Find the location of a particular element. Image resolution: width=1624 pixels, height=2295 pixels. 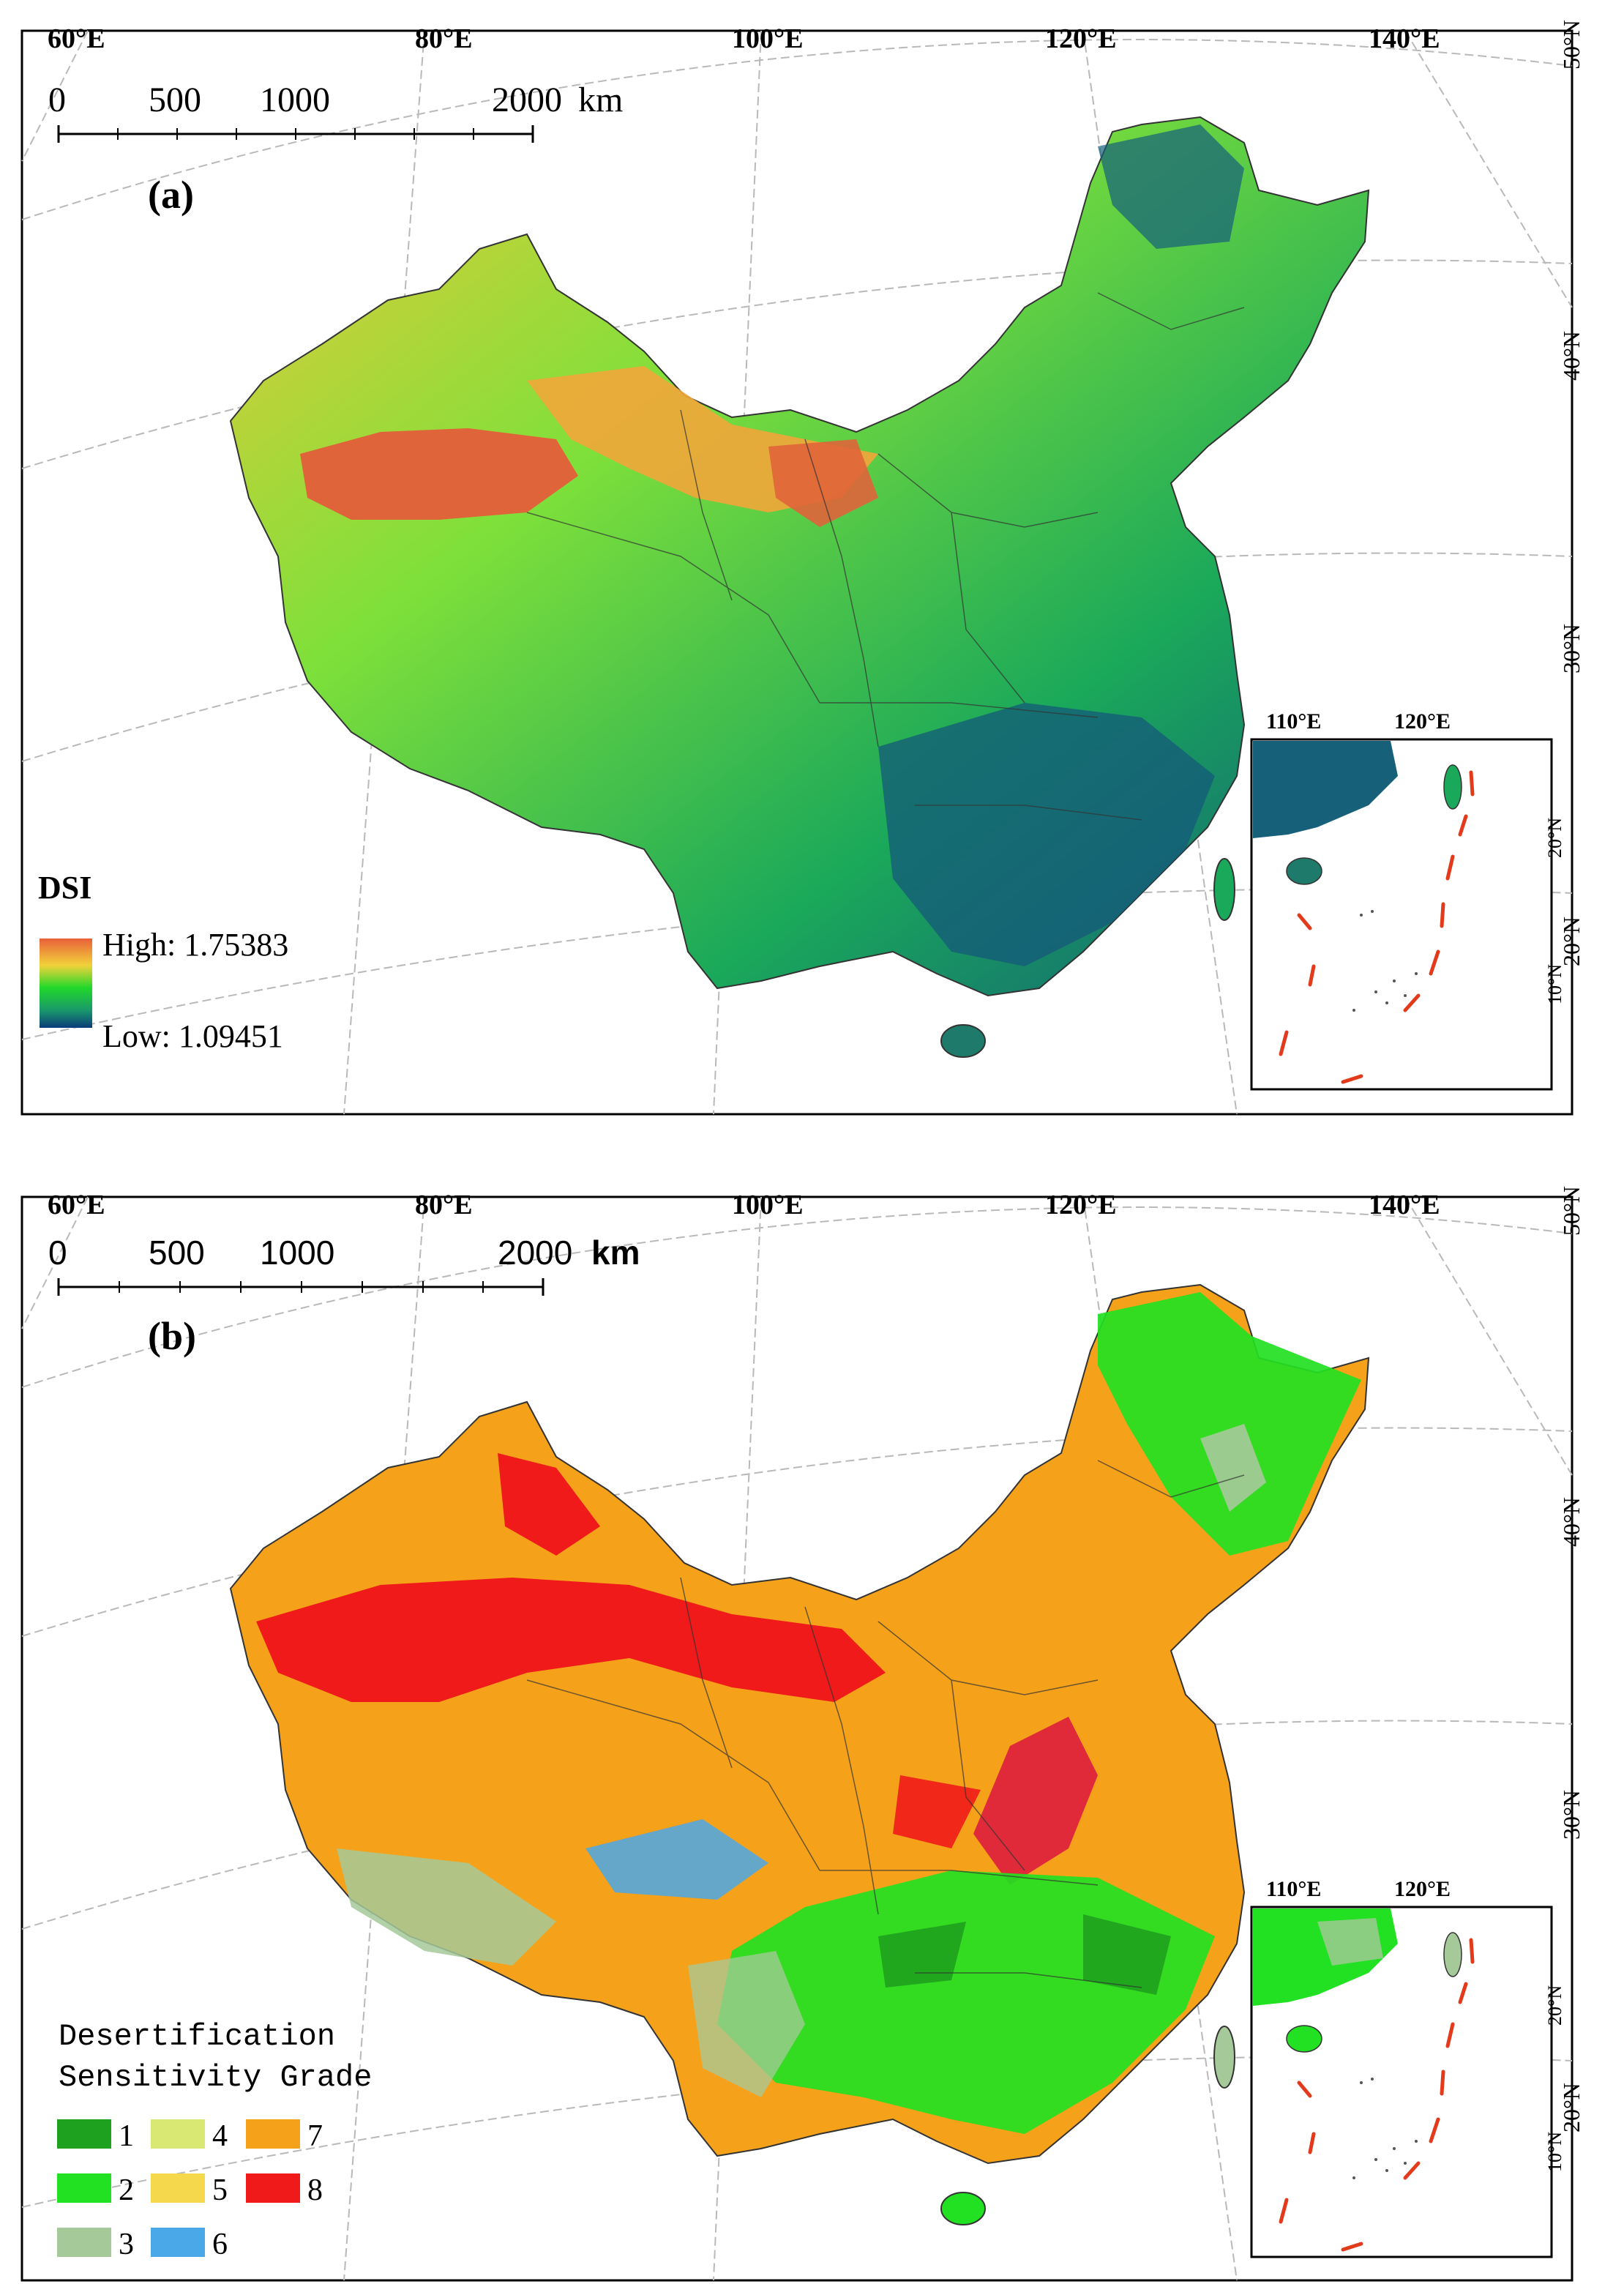

grade-3: 3 is located at coordinates (96, 2245).